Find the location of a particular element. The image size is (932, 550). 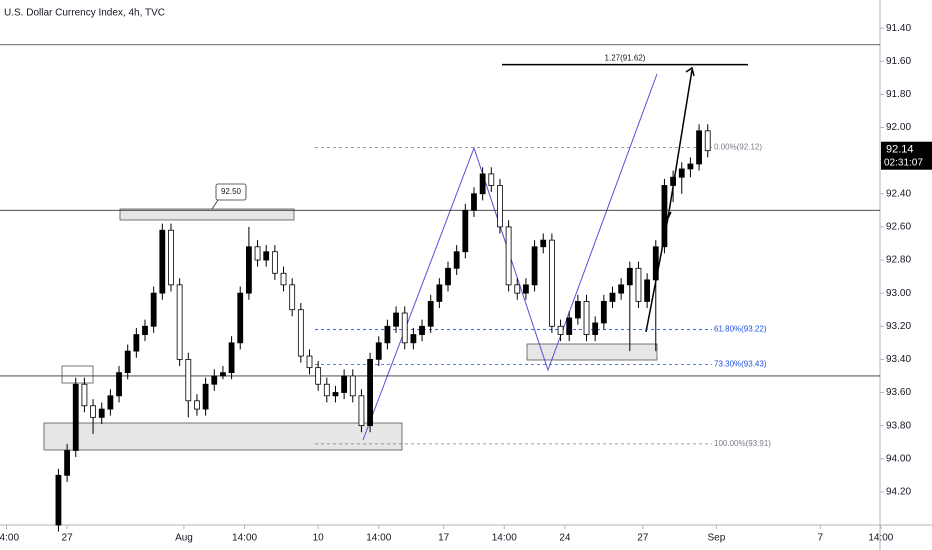

x-tick-label: 10 is located at coordinates (319, 538).